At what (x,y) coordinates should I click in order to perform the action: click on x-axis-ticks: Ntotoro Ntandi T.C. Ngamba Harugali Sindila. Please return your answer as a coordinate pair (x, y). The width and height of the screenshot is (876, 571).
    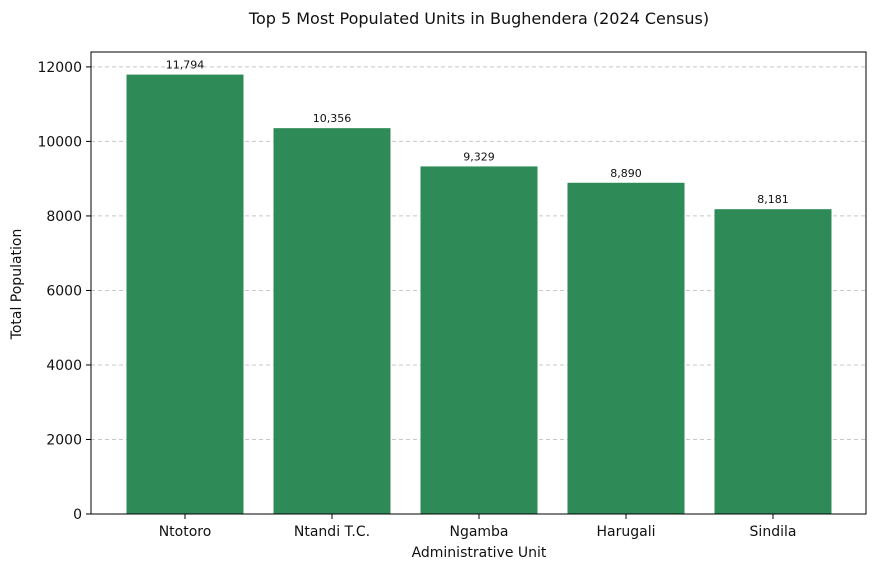
    Looking at the image, I should click on (478, 527).